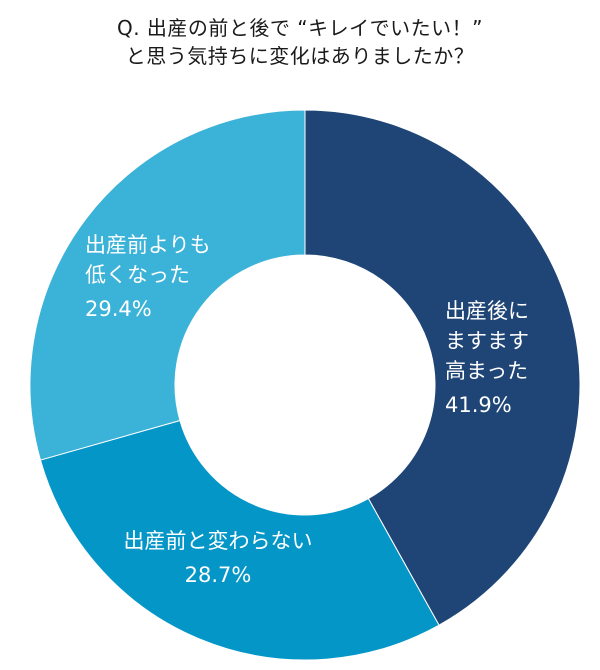  I want to click on chart-title-line-2: と思う気持ちに変化はありましたか？, so click(300, 56).